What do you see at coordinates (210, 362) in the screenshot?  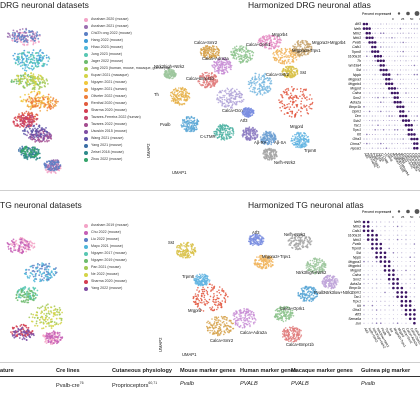 I see `panel-divider-bottom` at bounding box center [210, 362].